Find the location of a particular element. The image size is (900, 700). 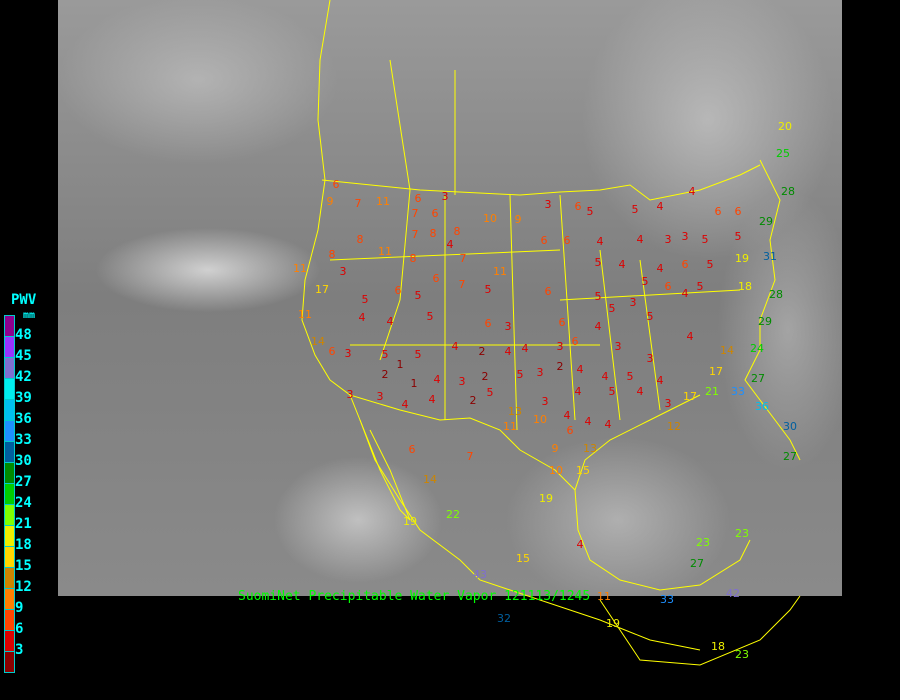

atlantic-coast is located at coordinates (772, 310).